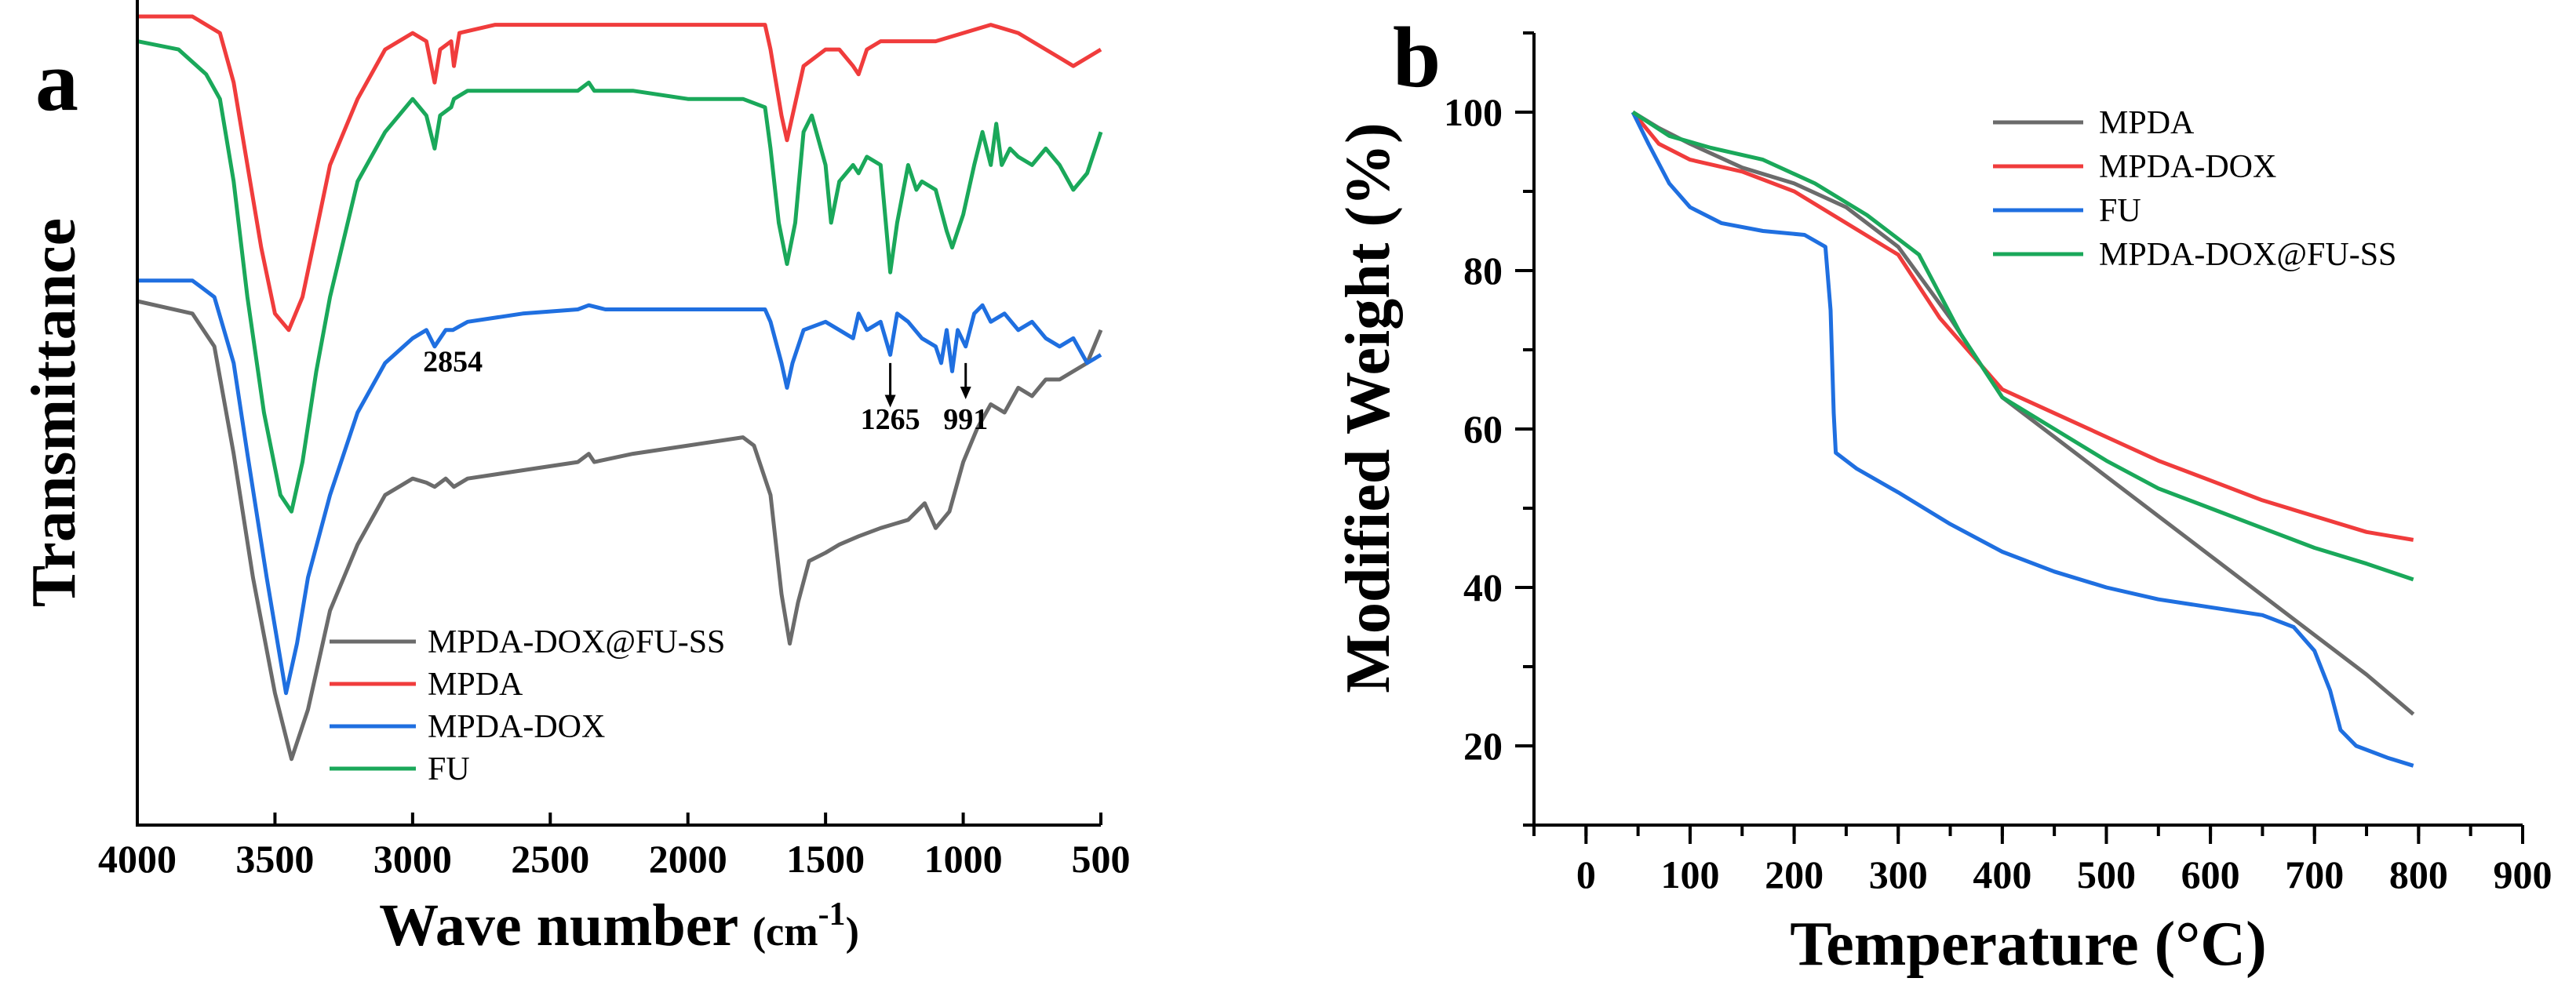  What do you see at coordinates (550, 859) in the screenshot?
I see `x-tick-label-2500: 2500` at bounding box center [550, 859].